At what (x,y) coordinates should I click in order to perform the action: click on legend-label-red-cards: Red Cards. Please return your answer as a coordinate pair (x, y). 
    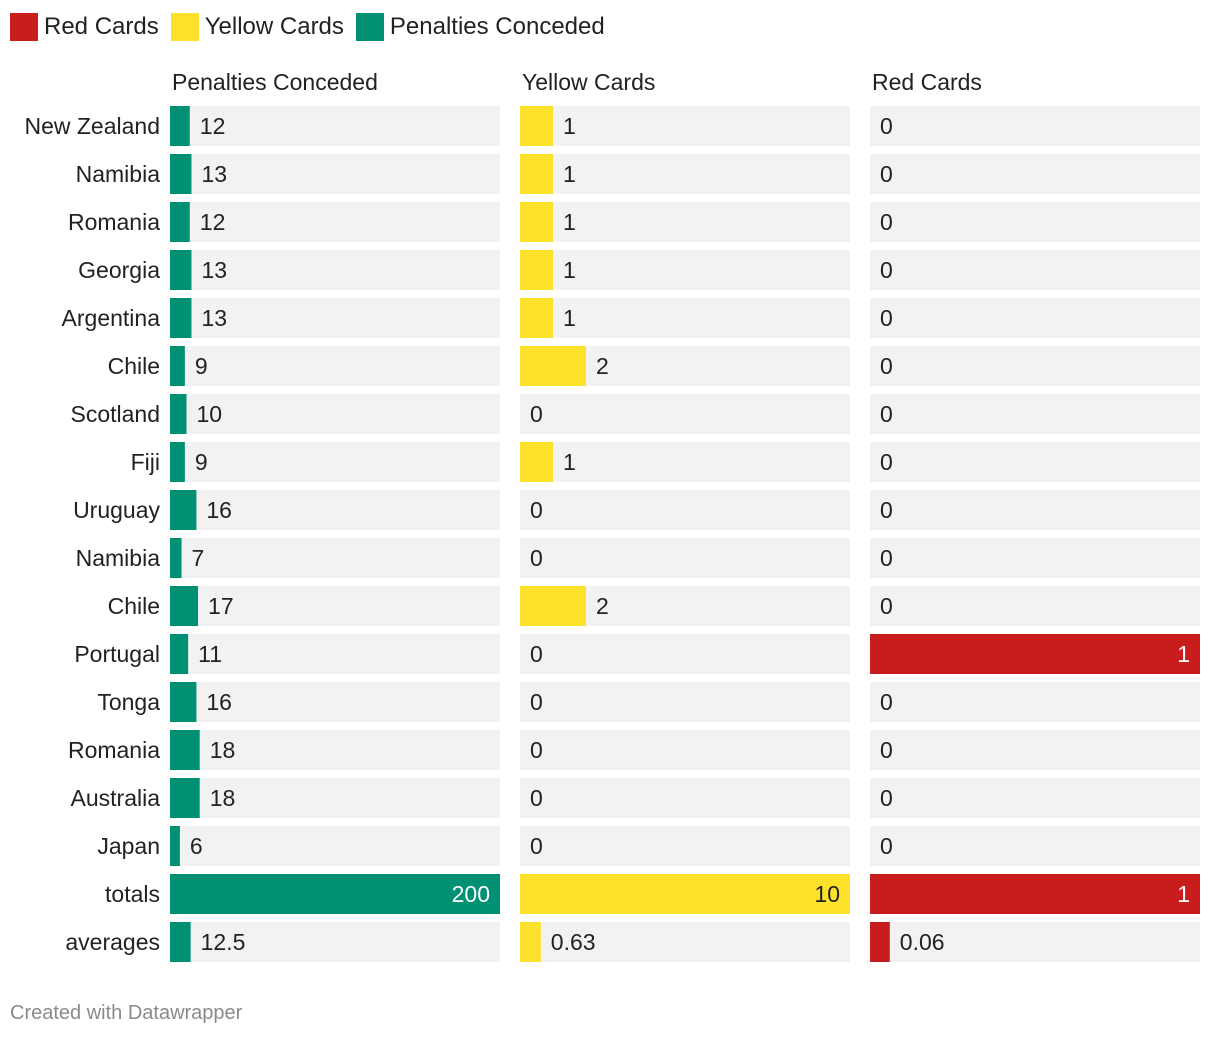
    Looking at the image, I should click on (101, 26).